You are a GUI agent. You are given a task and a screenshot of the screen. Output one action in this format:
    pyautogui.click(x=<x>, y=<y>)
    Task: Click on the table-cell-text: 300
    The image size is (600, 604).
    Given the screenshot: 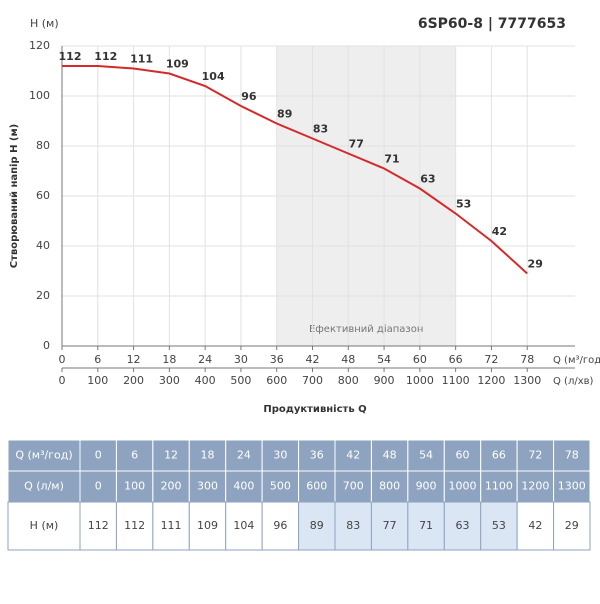 What is the action you would take?
    pyautogui.click(x=207, y=486)
    